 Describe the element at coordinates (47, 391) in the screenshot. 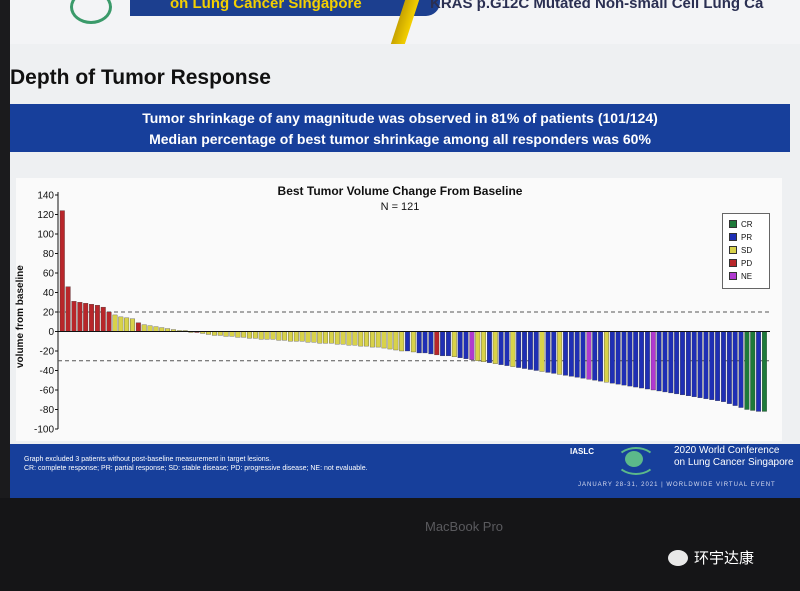

I see `y-tick-label: -60` at that location.